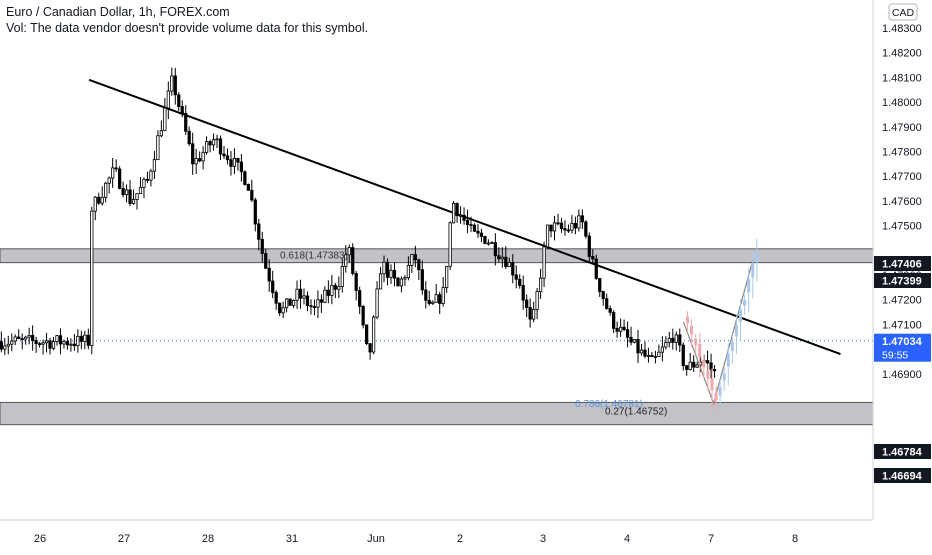 Image resolution: width=932 pixels, height=555 pixels. I want to click on currency-label: CAD, so click(903, 13).